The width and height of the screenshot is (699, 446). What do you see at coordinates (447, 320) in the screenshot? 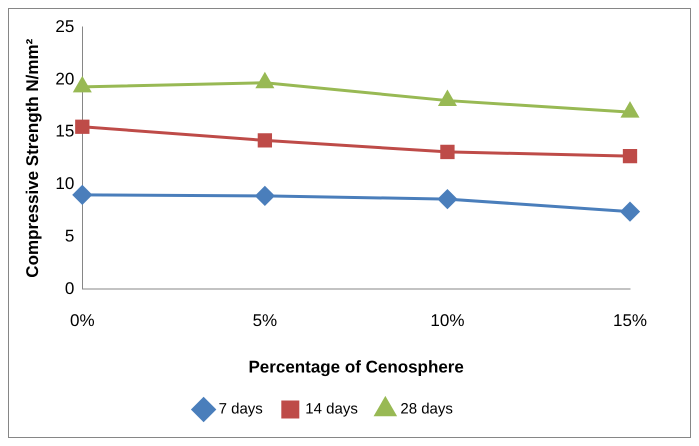
I see `x-tick-label: 10%` at bounding box center [447, 320].